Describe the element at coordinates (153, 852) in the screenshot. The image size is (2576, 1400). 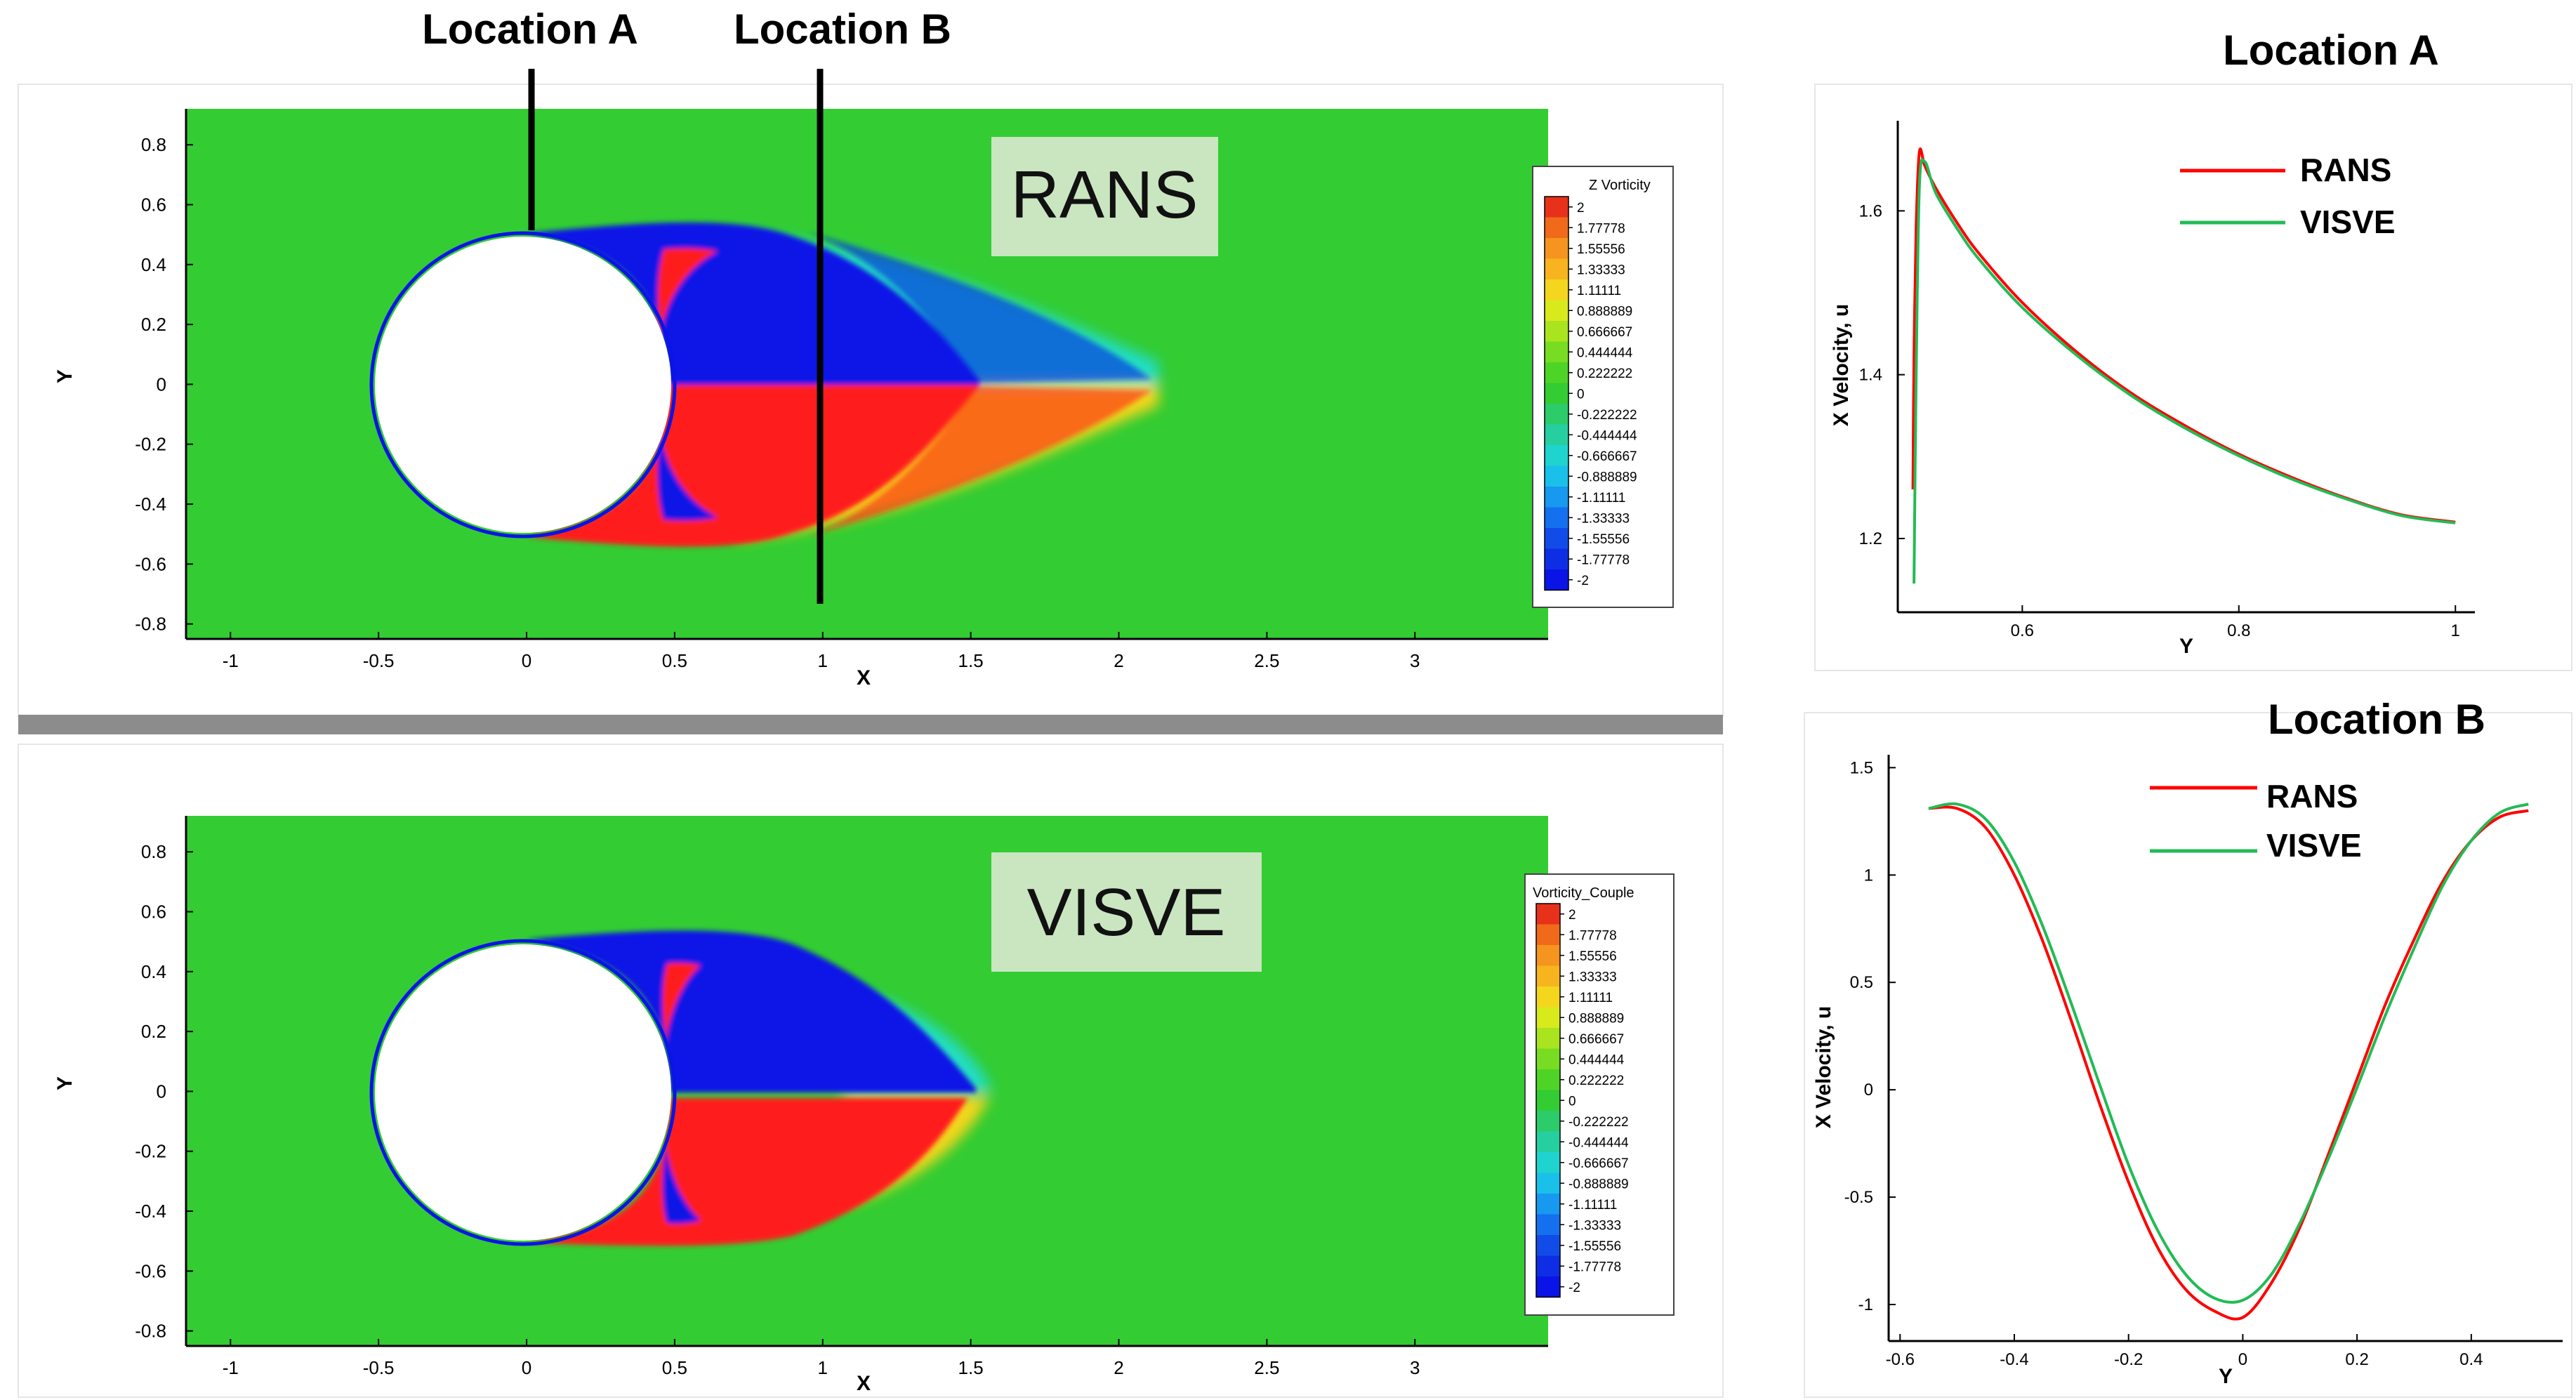
I see `visve-ytick-label: 0.8` at that location.